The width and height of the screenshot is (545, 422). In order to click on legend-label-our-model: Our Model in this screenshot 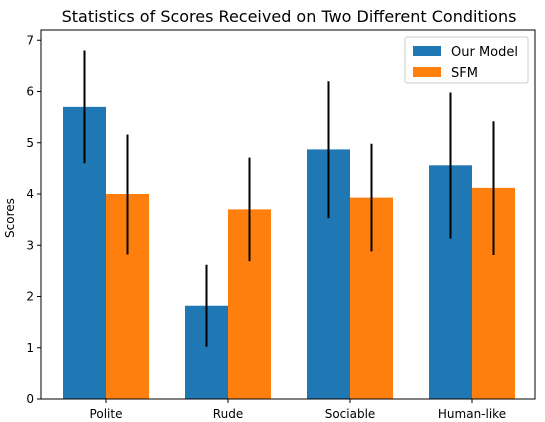, I will do `click(484, 52)`.